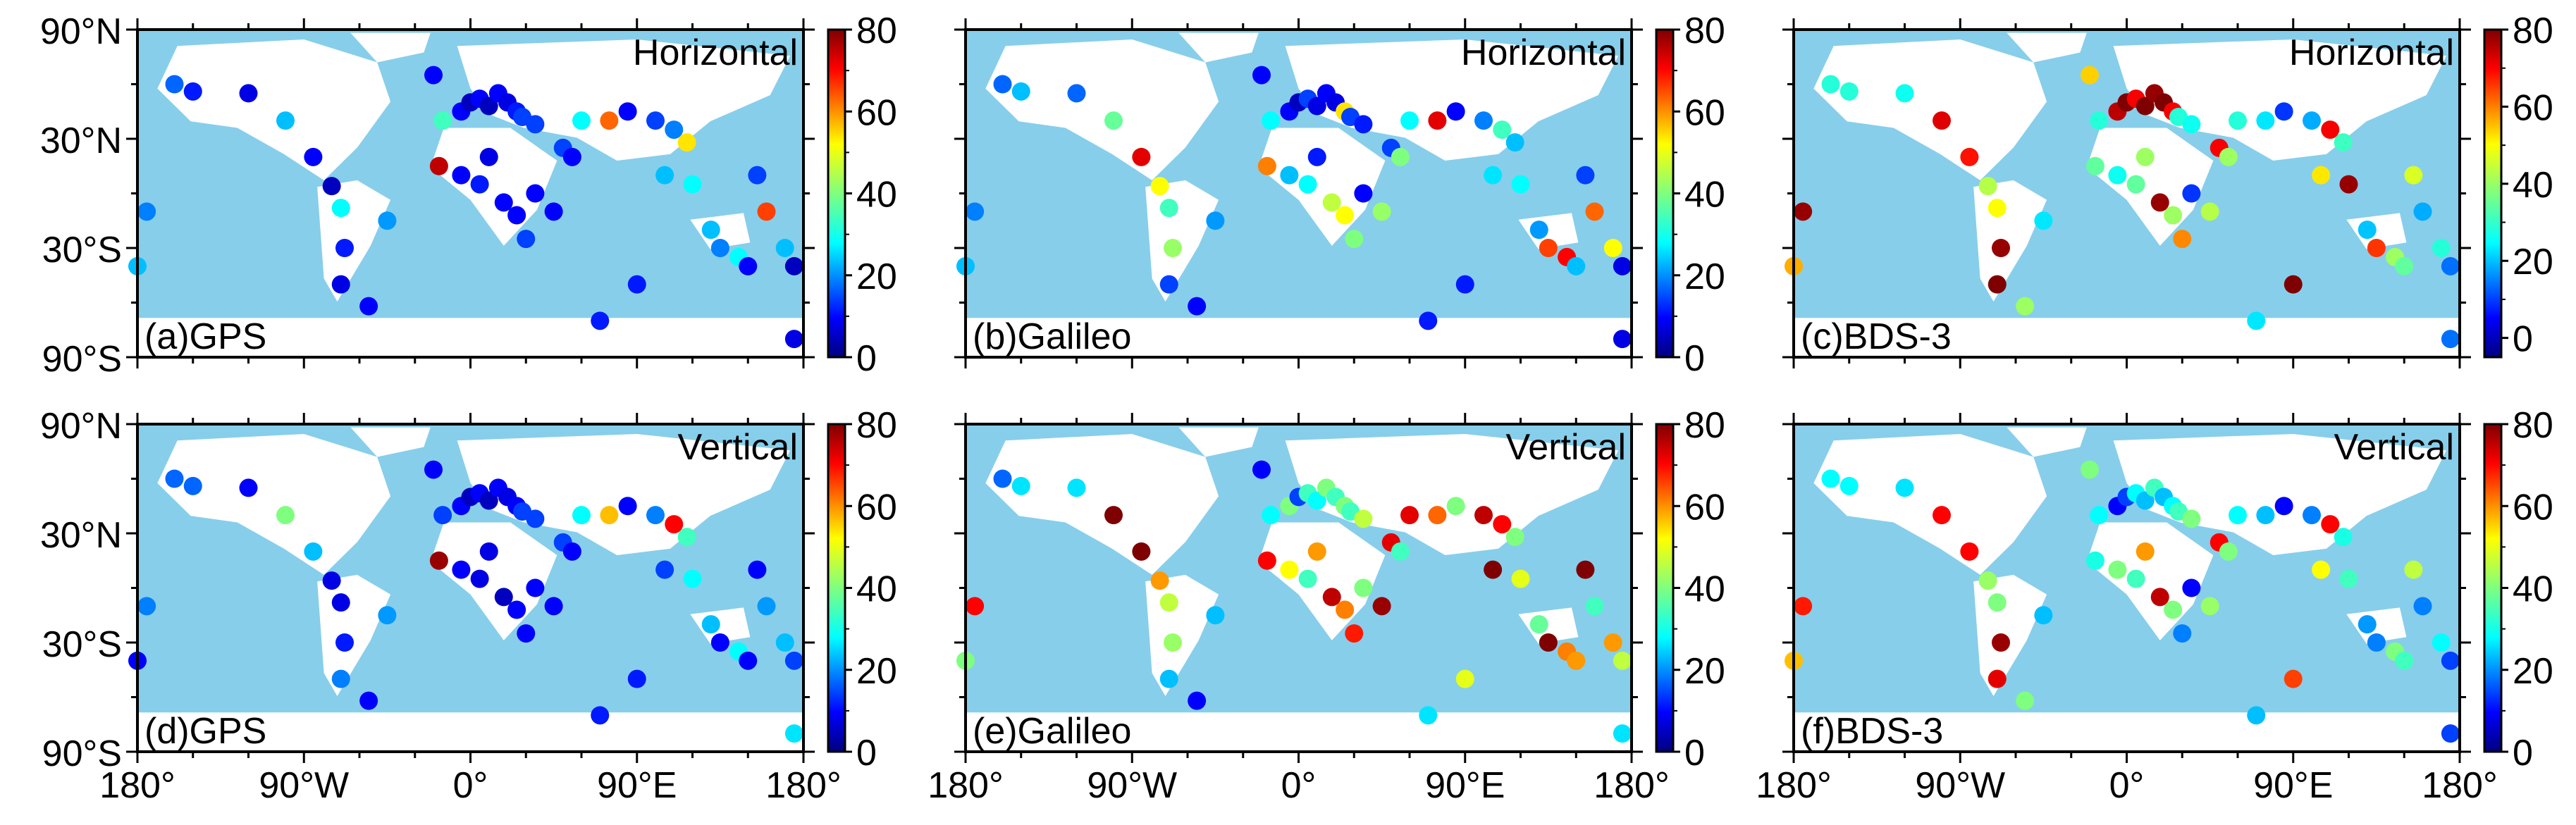 The height and width of the screenshot is (825, 2576). Describe the element at coordinates (1339, 195) in the screenshot. I see `map-panel: (b)Galileo Horizontal 80 60 40 20 0` at that location.